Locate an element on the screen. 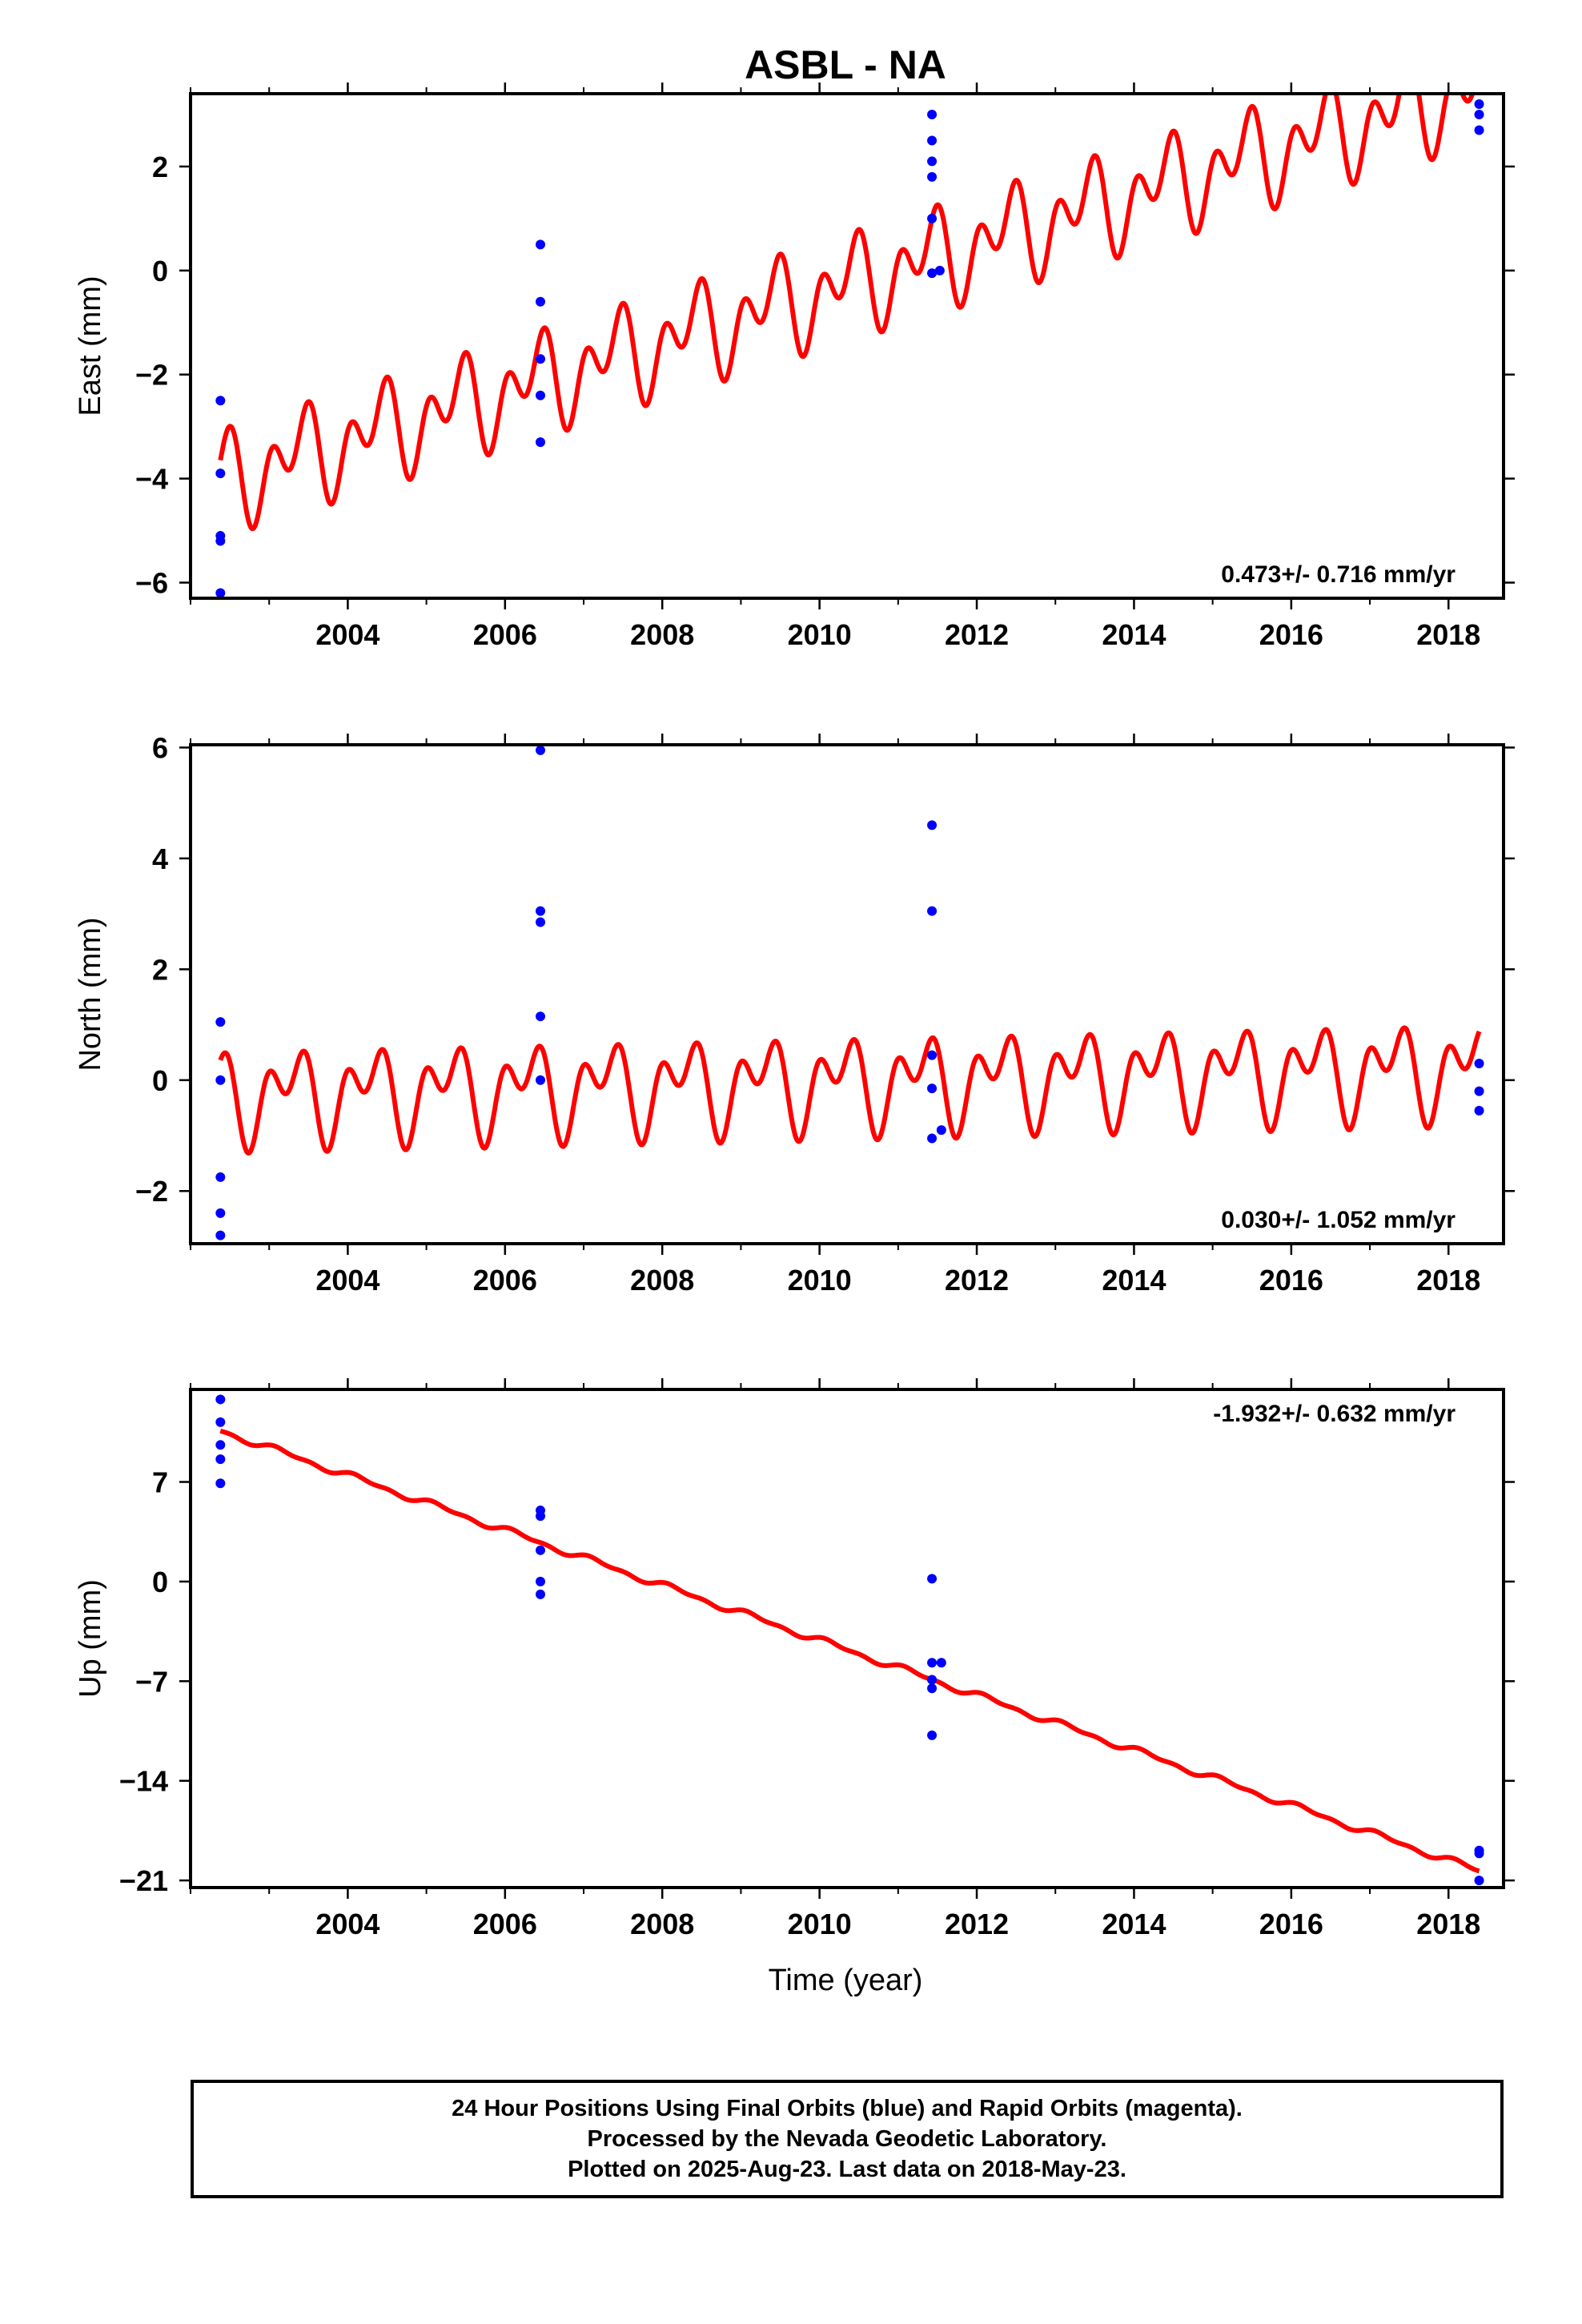 Image resolution: width=1582 pixels, height=2324 pixels. y-tick-label: 4 is located at coordinates (160, 858).